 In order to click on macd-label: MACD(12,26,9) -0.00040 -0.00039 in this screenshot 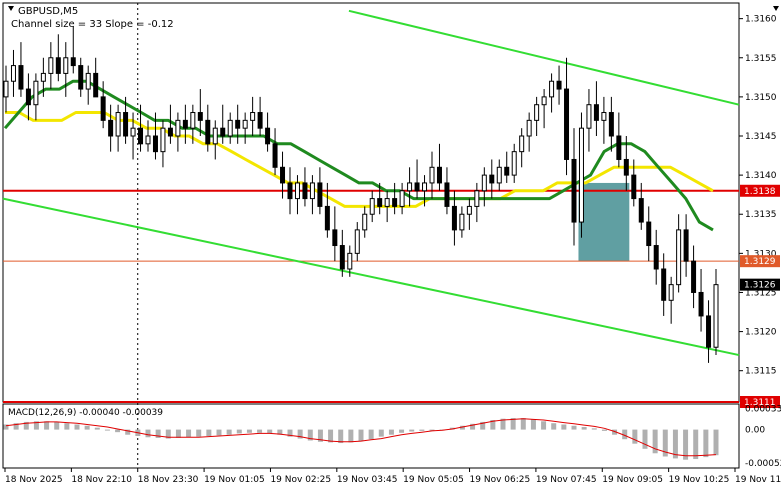, I will do `click(85, 413)`.